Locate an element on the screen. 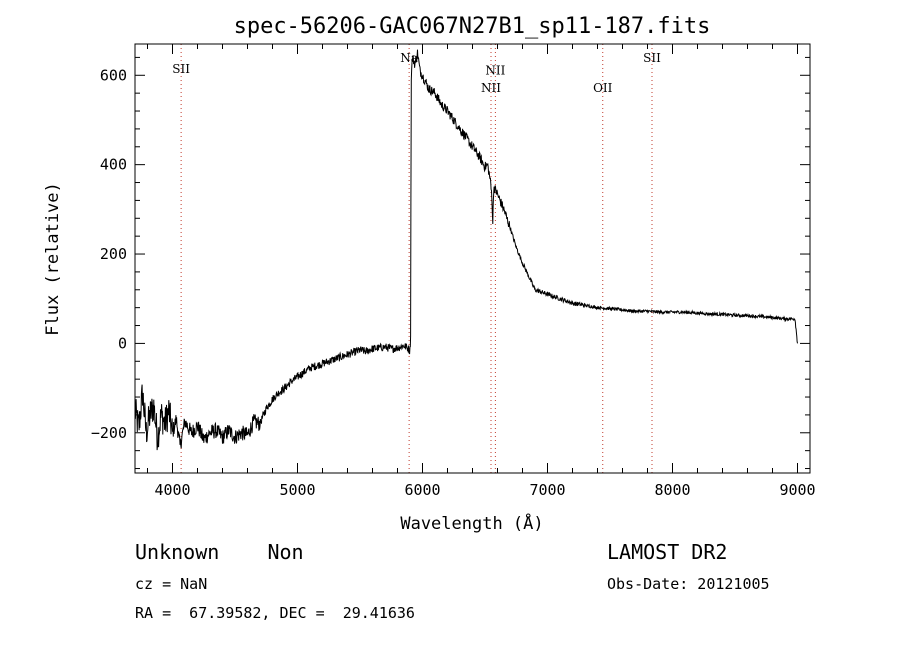 This screenshot has width=900, height=650. y-axis-label: Flux (relative) is located at coordinates (53, 259).